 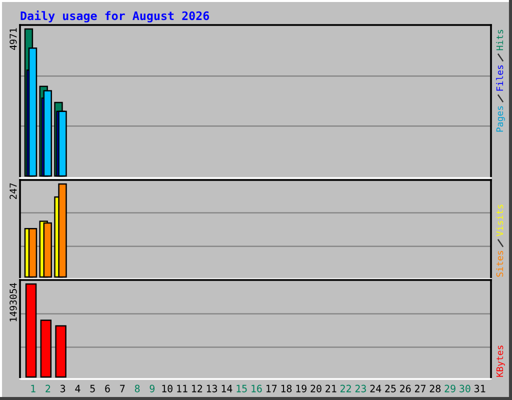 I want to click on text: Files, so click(x=500, y=78).